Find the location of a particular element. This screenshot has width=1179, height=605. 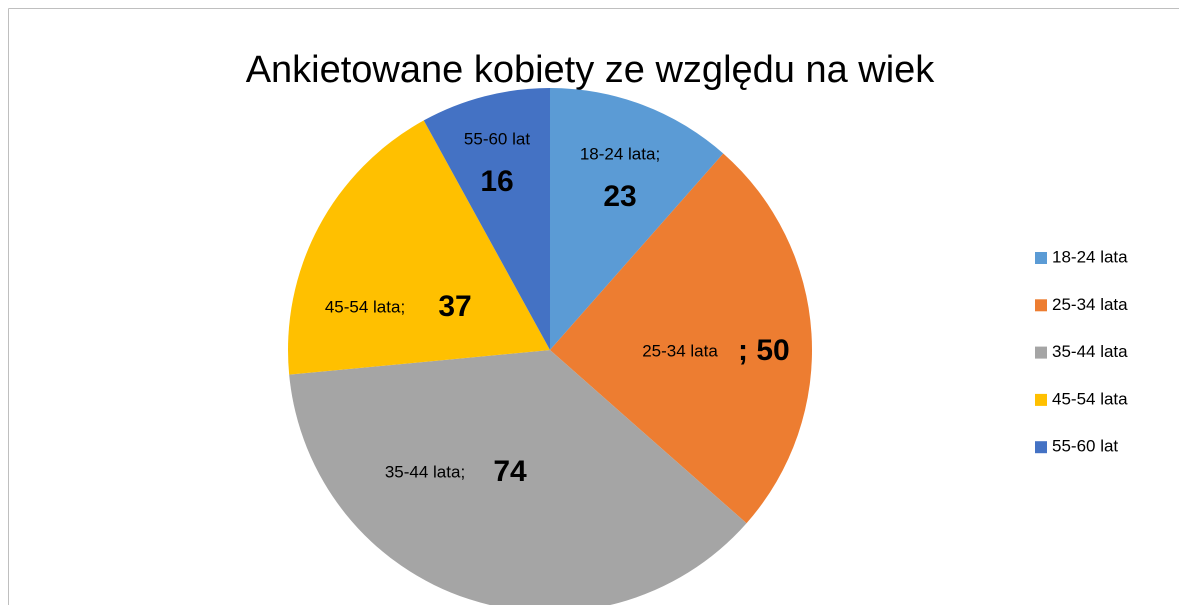

legend-label: 25-34 lata is located at coordinates (1090, 304).